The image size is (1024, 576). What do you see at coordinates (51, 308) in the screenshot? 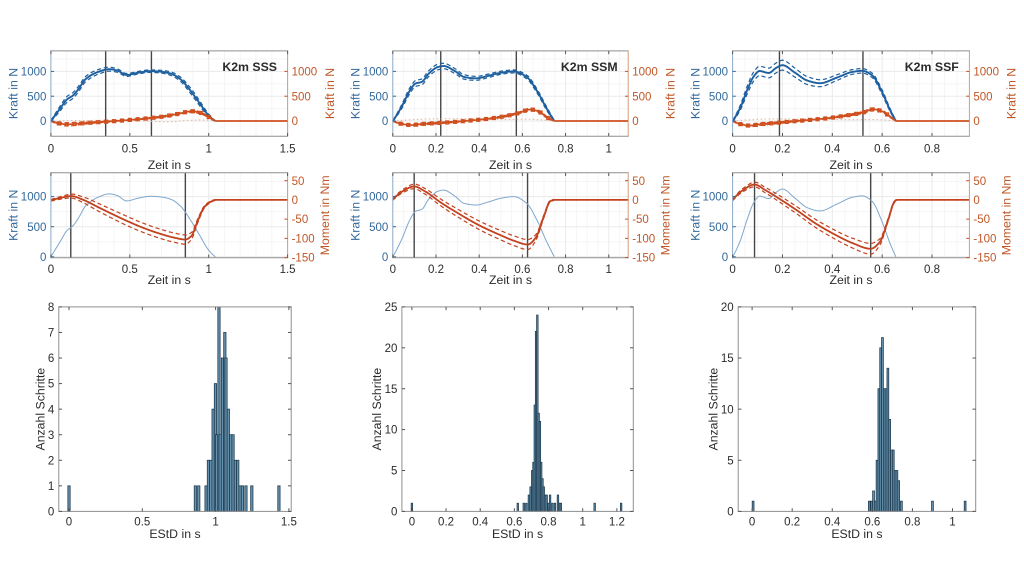
I see `svg-text: 8` at bounding box center [51, 308].